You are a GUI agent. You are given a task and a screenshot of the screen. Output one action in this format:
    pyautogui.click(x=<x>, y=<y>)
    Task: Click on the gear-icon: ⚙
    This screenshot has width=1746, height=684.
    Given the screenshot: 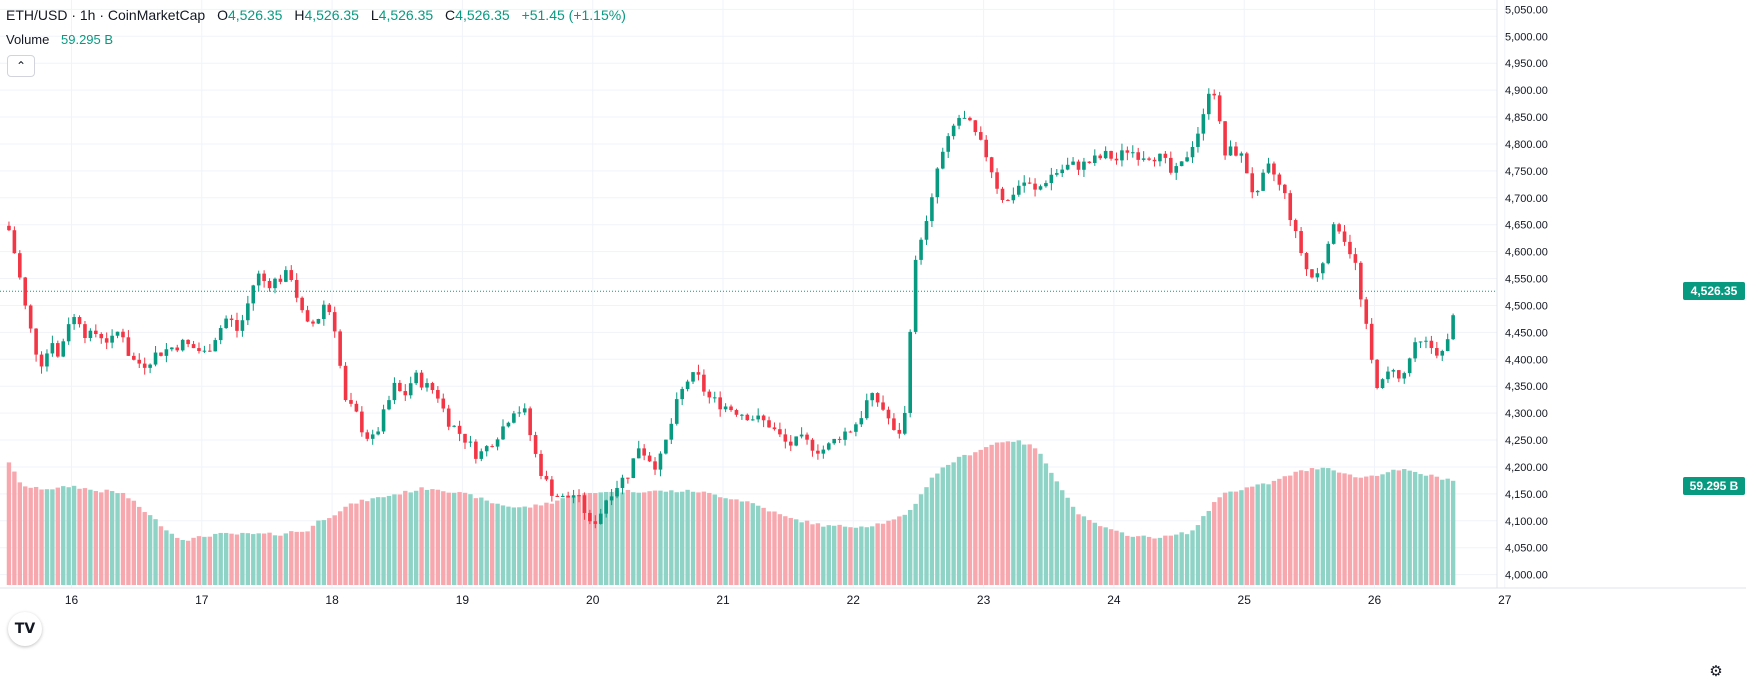 What is the action you would take?
    pyautogui.click(x=1716, y=671)
    